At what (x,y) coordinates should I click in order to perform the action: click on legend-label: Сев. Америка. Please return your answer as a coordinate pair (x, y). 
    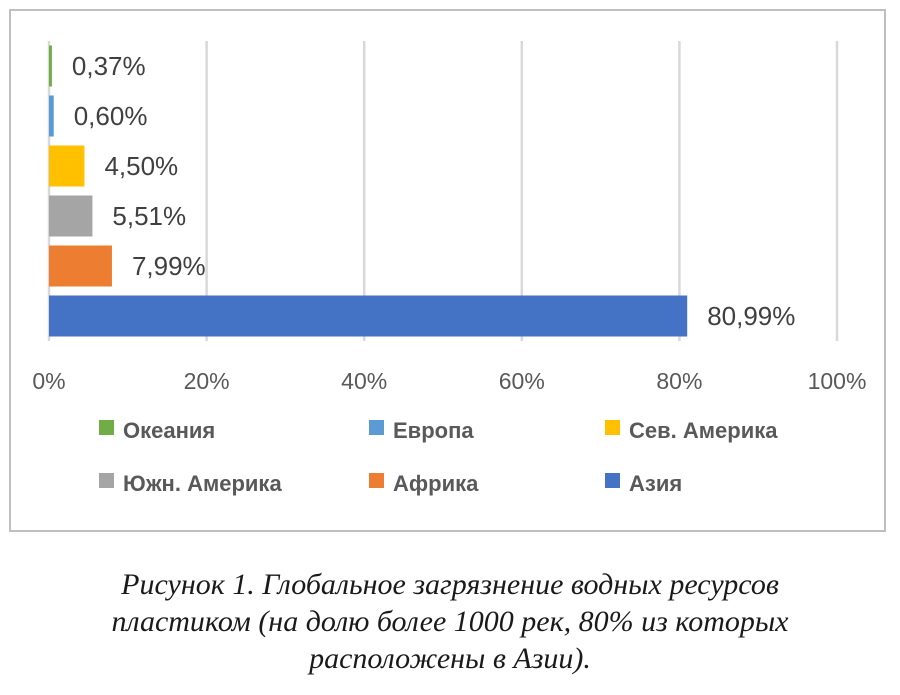
    Looking at the image, I should click on (703, 430).